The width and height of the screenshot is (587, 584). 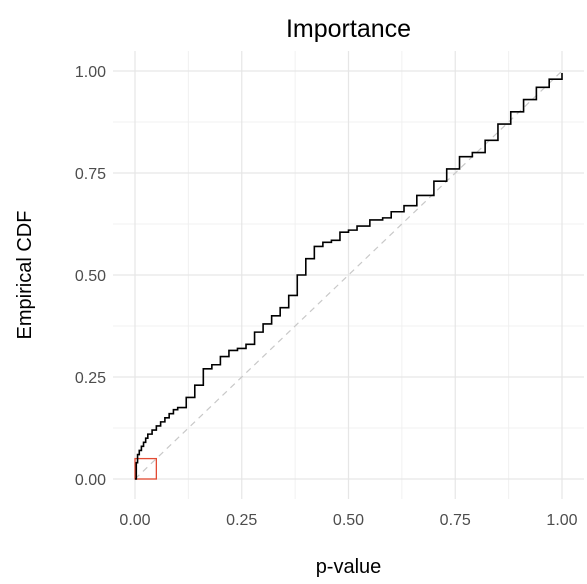 I want to click on x-axis-title: p-value, so click(x=349, y=567).